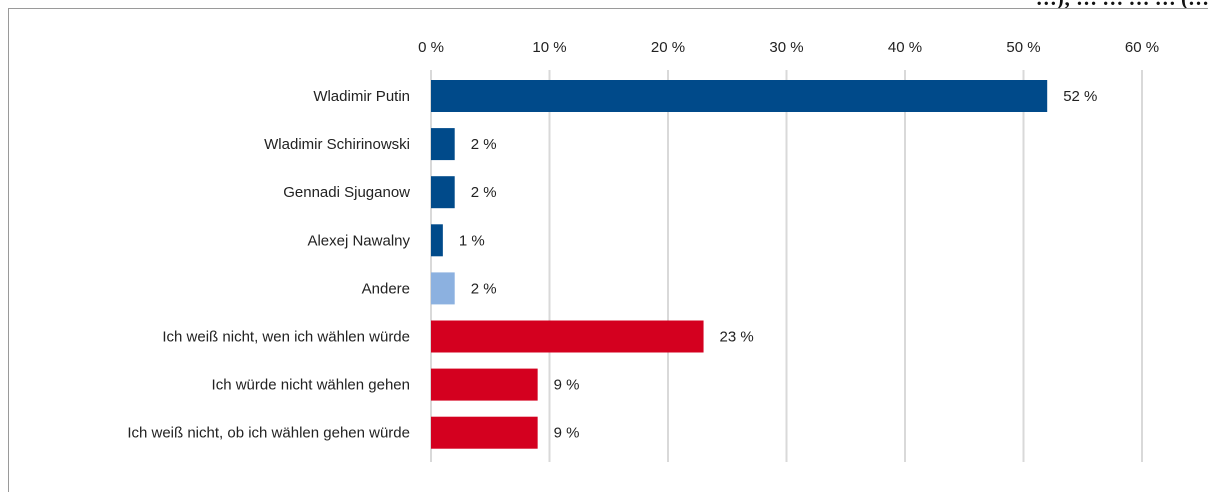 The image size is (1209, 493). Describe the element at coordinates (358, 240) in the screenshot. I see `category-label: Alexej Nawalny` at that location.